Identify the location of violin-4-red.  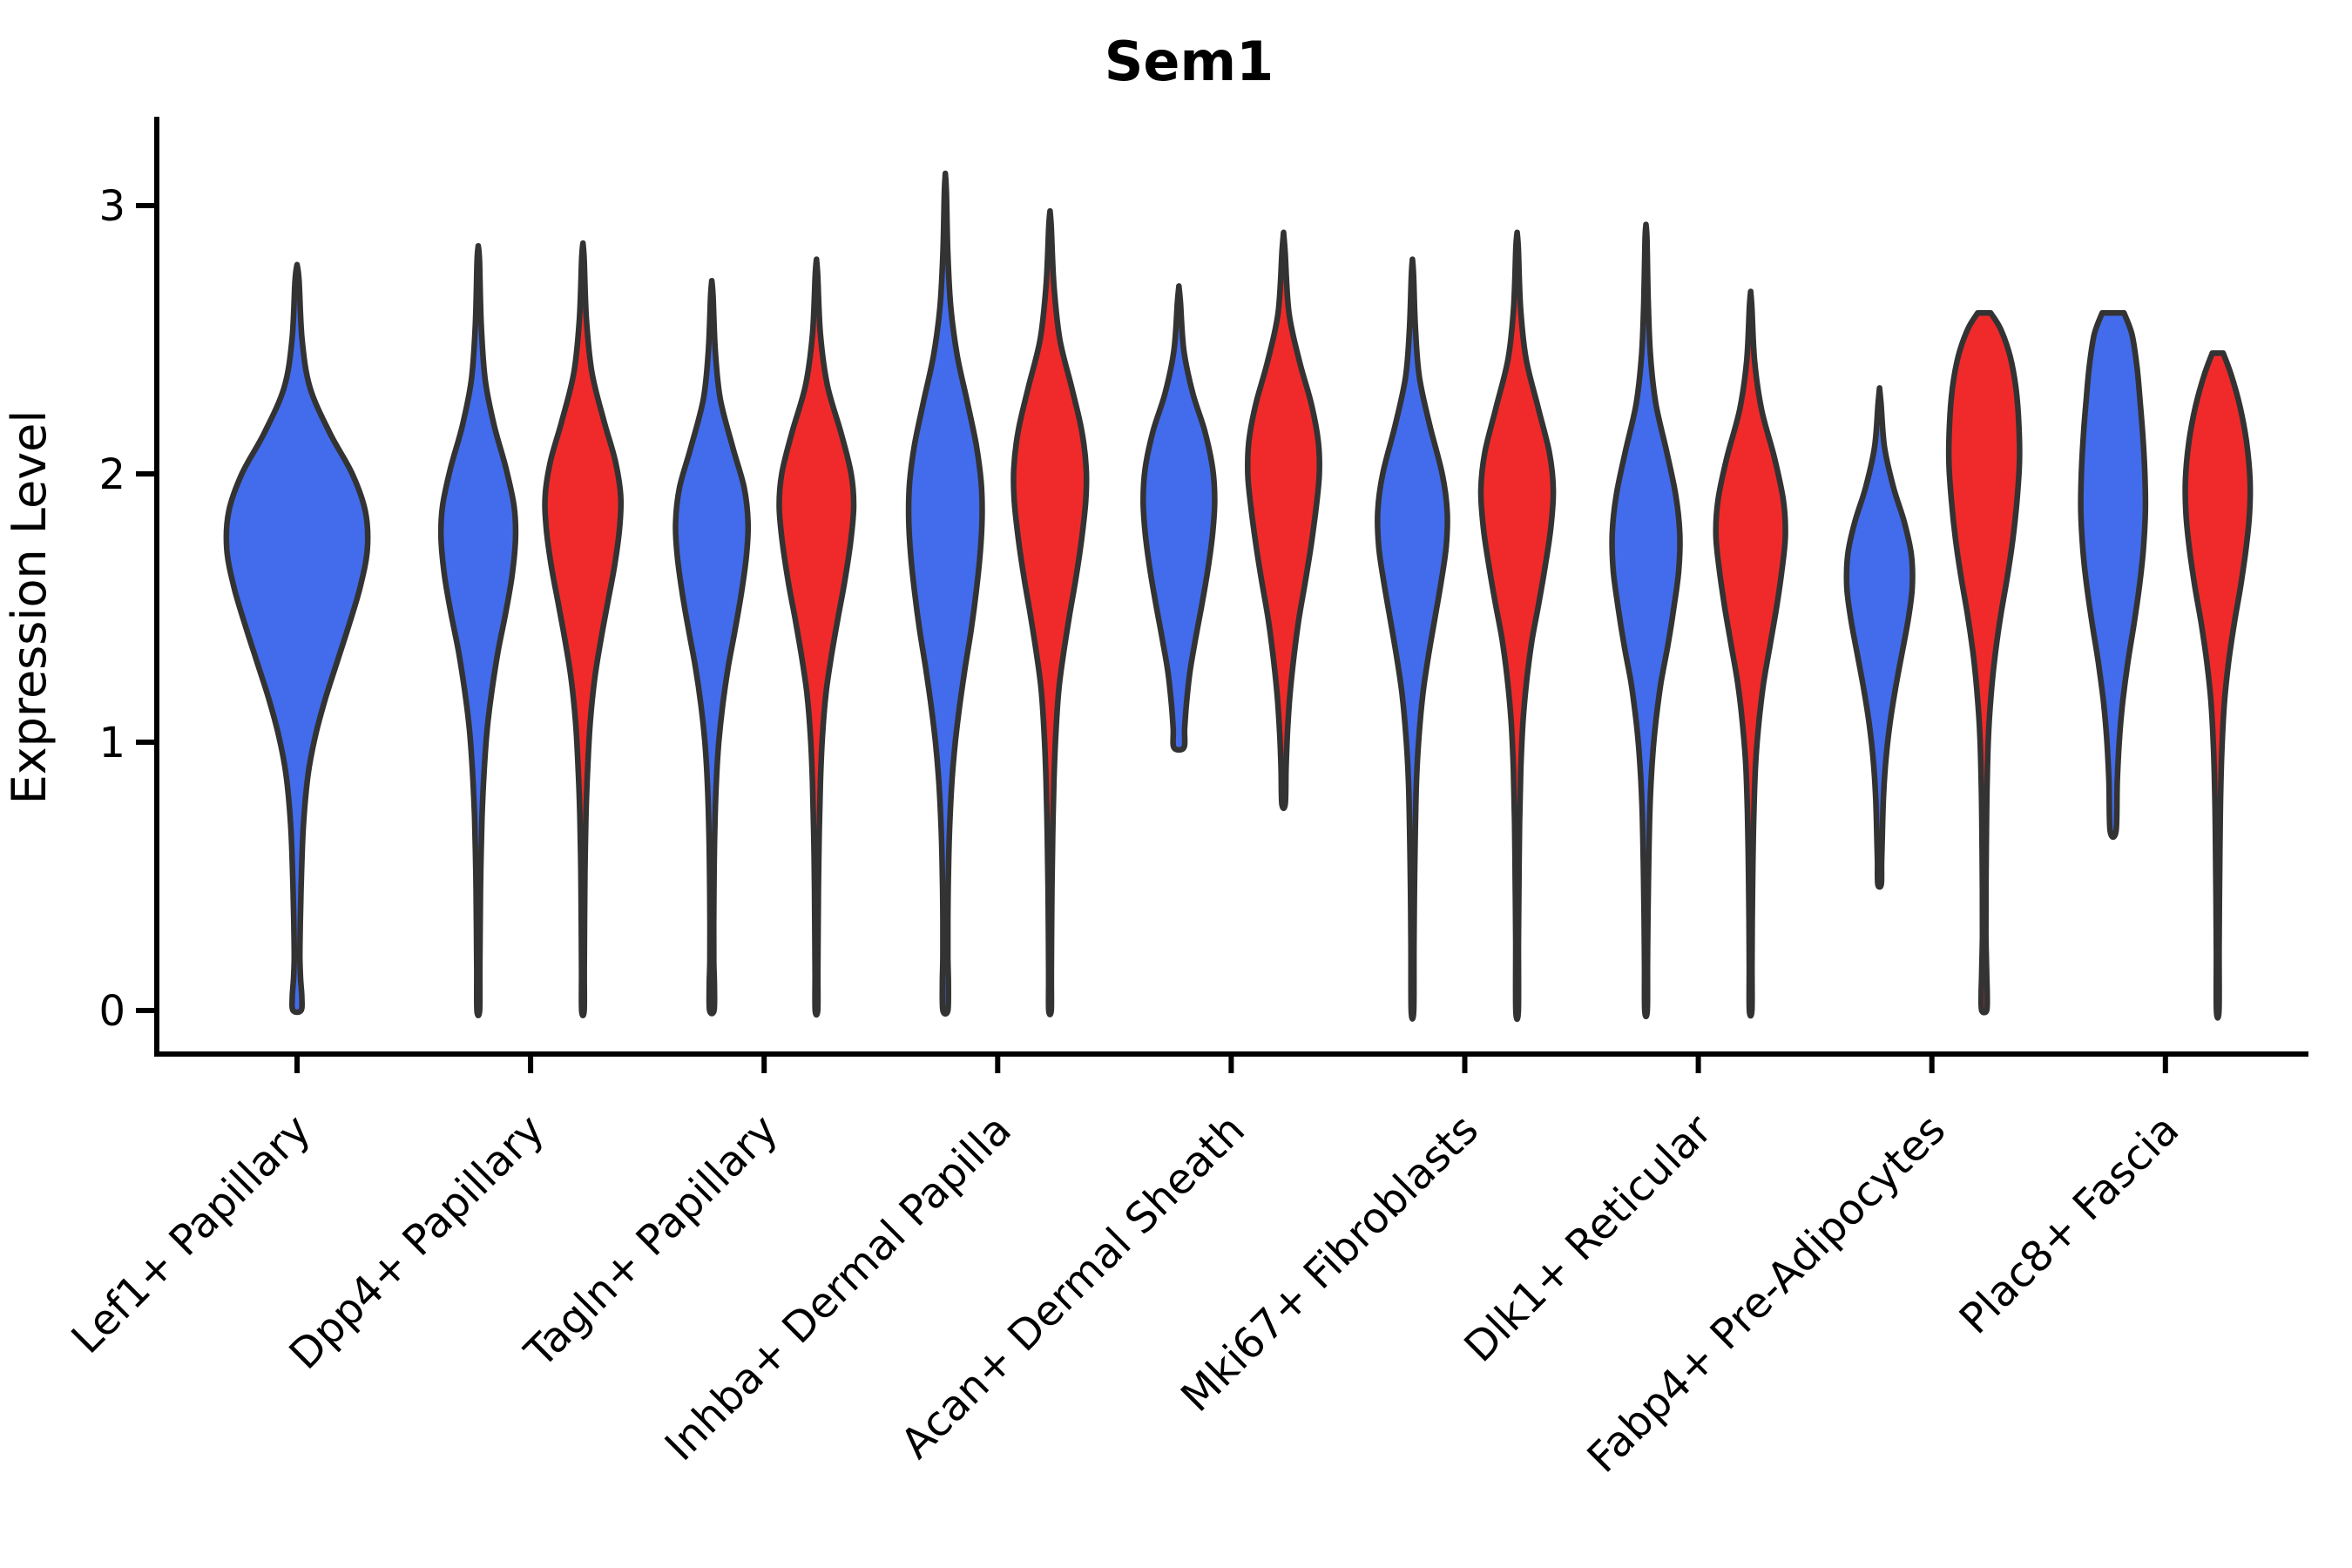
(1283, 520).